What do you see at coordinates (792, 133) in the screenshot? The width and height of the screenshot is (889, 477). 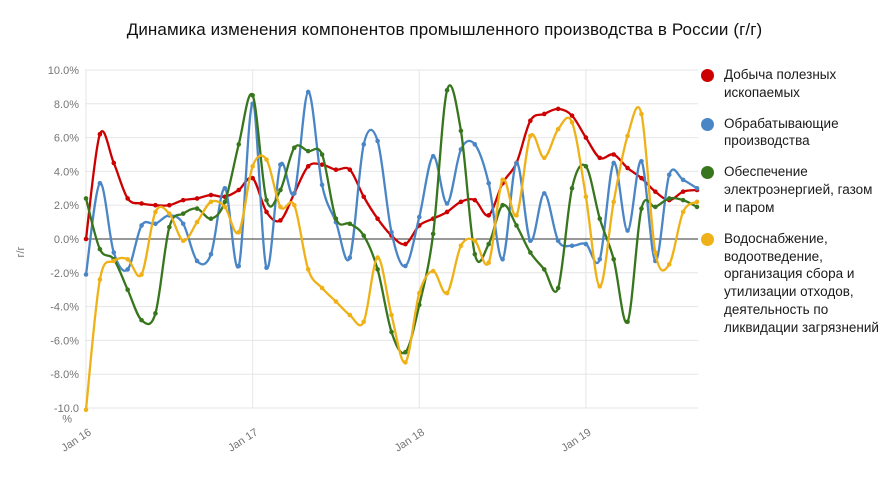 I see `legend-item-manufacturing: Обрабатывающие производства` at bounding box center [792, 133].